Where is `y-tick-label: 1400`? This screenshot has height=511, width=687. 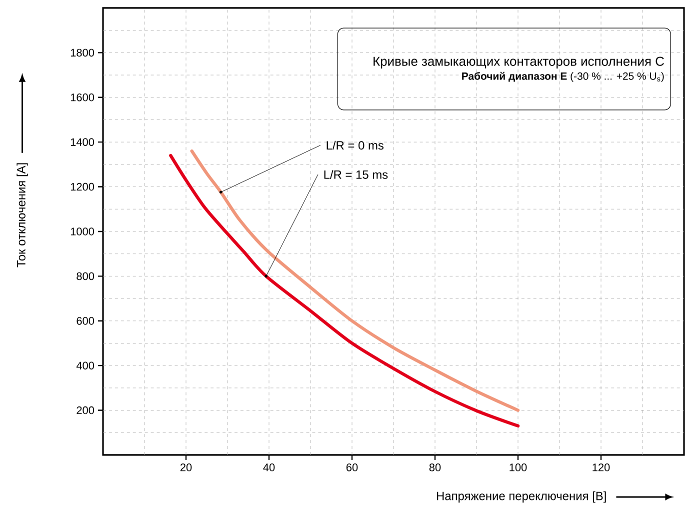 y-tick-label: 1400 is located at coordinates (82, 142).